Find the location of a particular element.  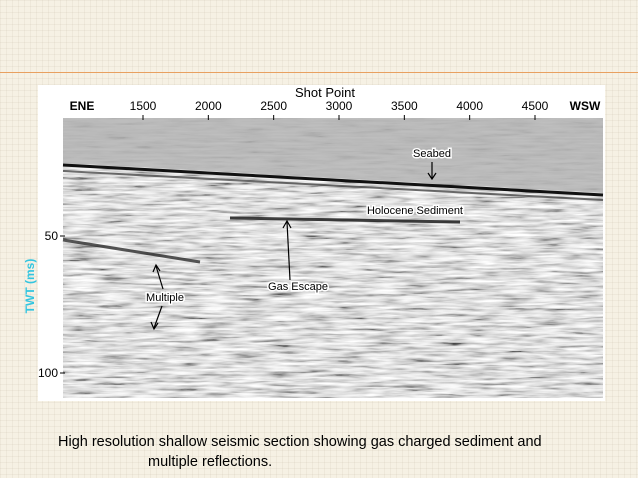

x-tick-label: 2000 is located at coordinates (208, 106).